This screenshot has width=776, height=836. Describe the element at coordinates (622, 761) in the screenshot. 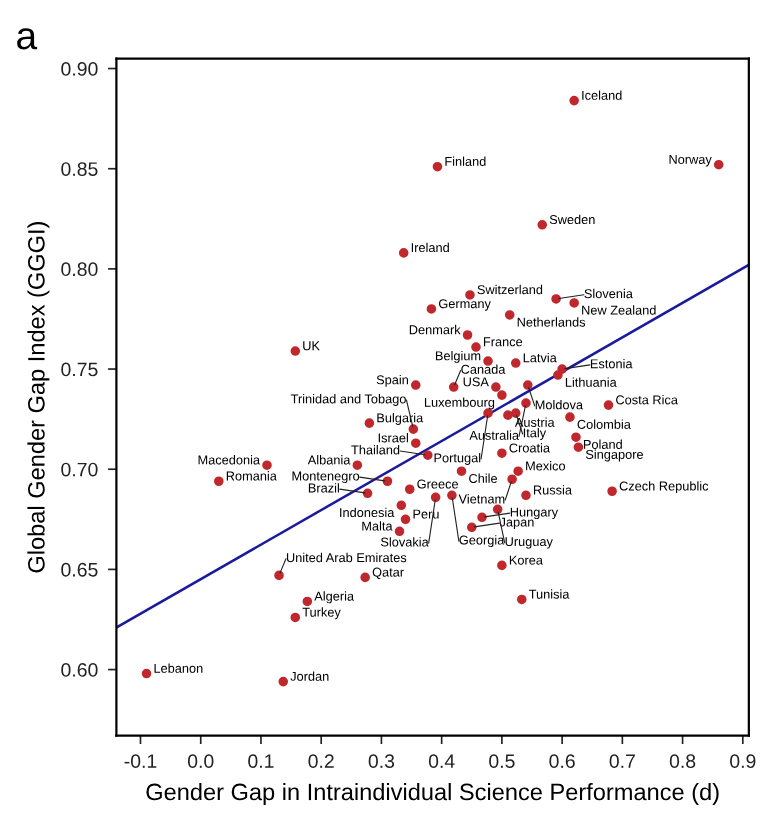

I see `x-tick-label: 0.7` at that location.